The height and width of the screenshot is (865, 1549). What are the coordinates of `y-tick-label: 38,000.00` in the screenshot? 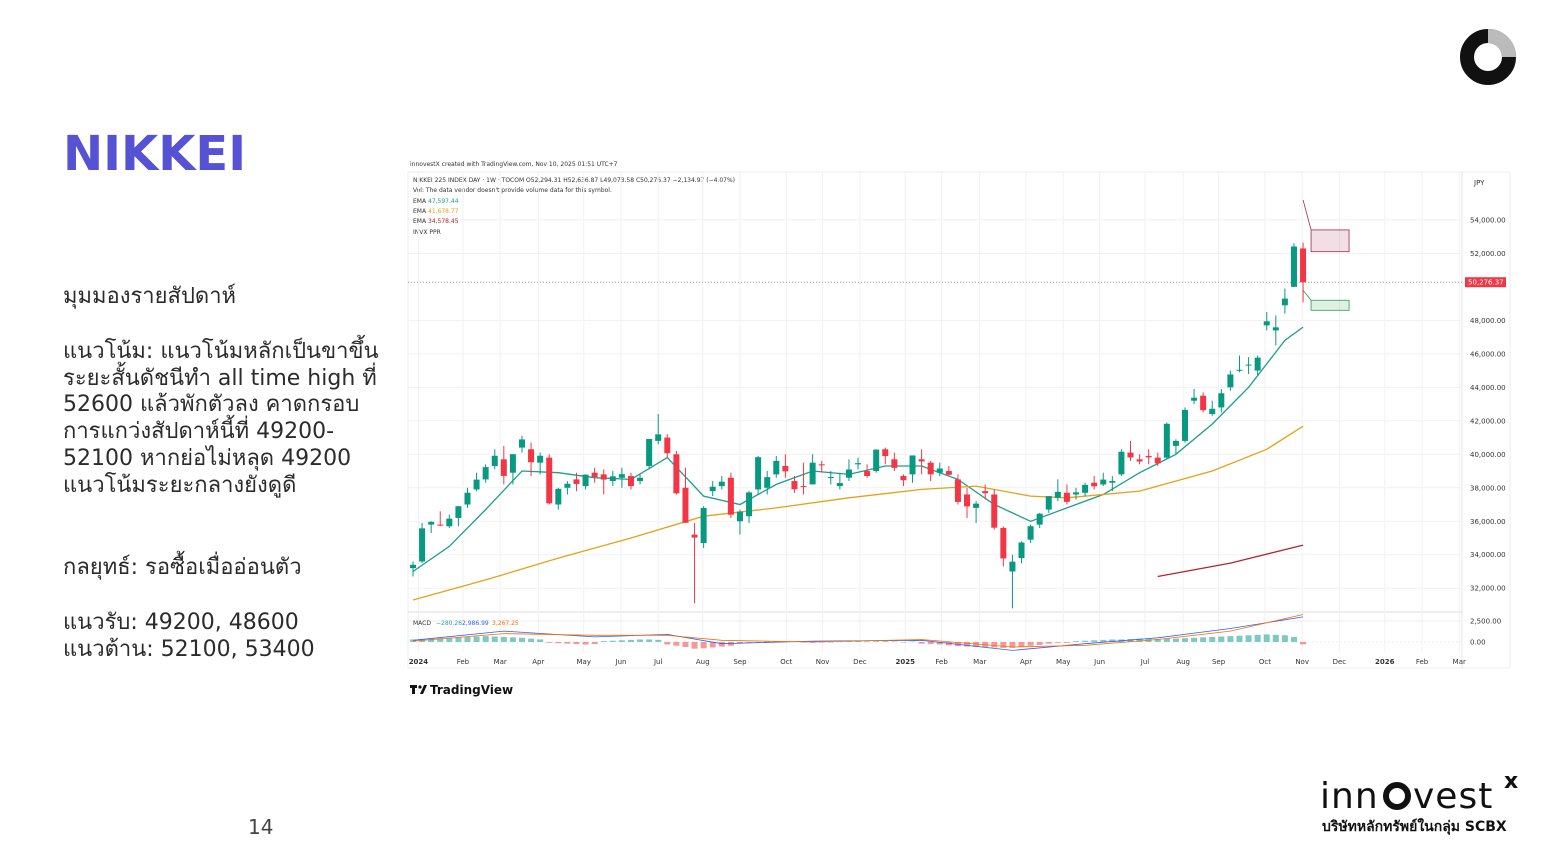 It's located at (1488, 488).